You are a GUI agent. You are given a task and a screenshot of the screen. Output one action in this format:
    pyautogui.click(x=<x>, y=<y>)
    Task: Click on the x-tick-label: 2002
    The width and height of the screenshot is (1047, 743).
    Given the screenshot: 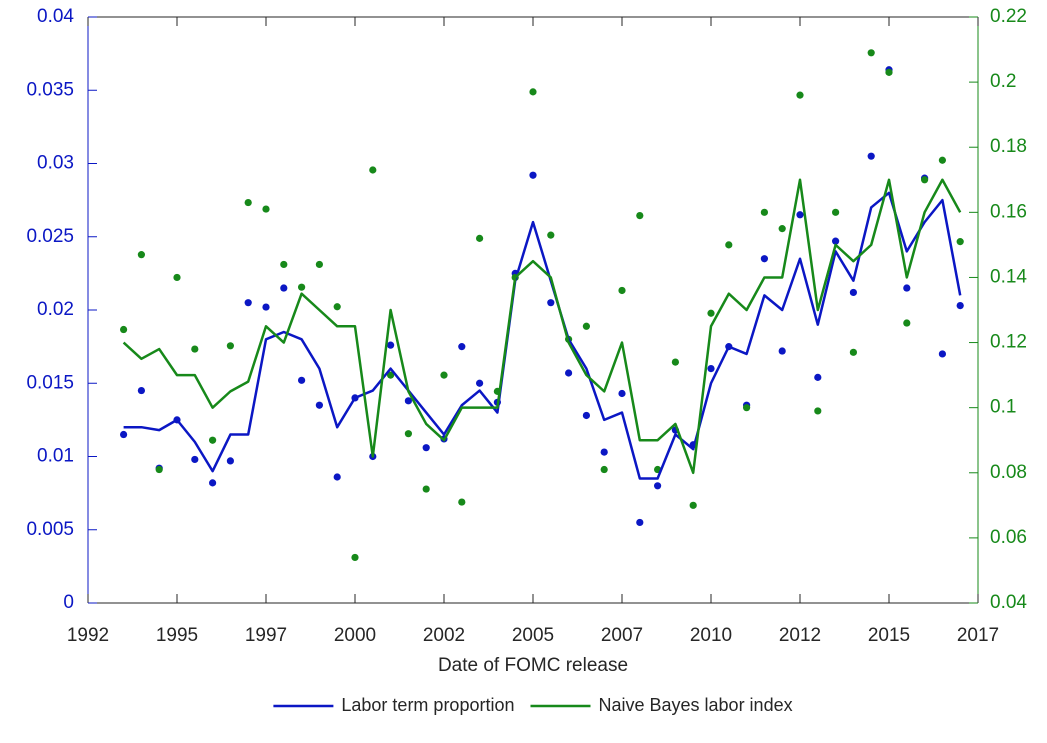 What is the action you would take?
    pyautogui.click(x=444, y=635)
    